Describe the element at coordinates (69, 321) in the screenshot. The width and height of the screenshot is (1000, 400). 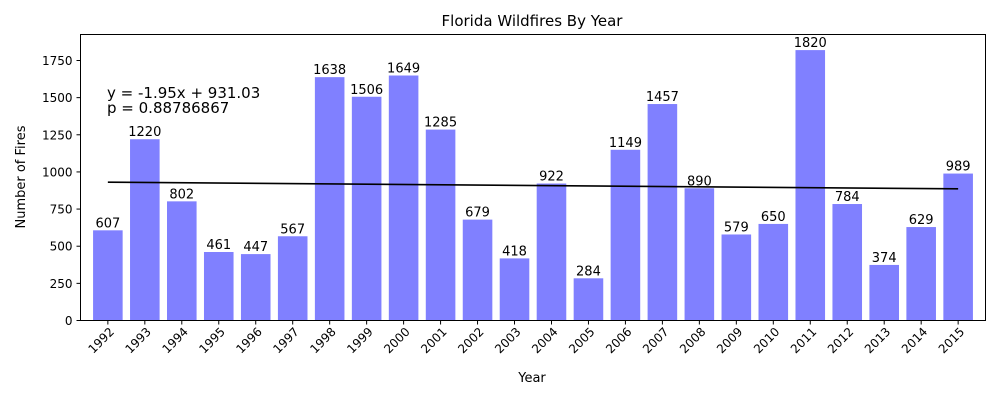
I see `y-tick-label-0: 0` at that location.